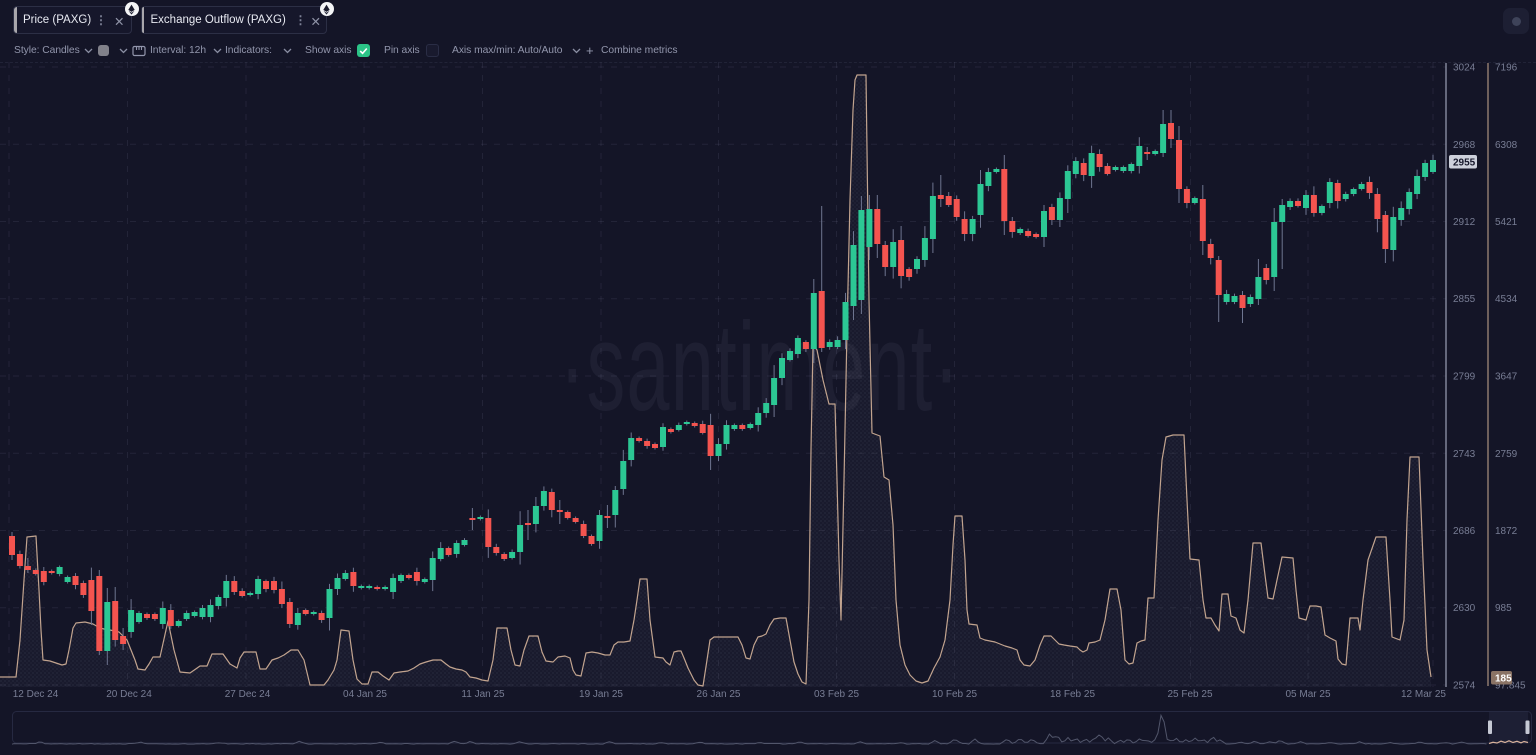 The width and height of the screenshot is (1536, 755). I want to click on svg-text: 27 Dec 24, so click(248, 694).